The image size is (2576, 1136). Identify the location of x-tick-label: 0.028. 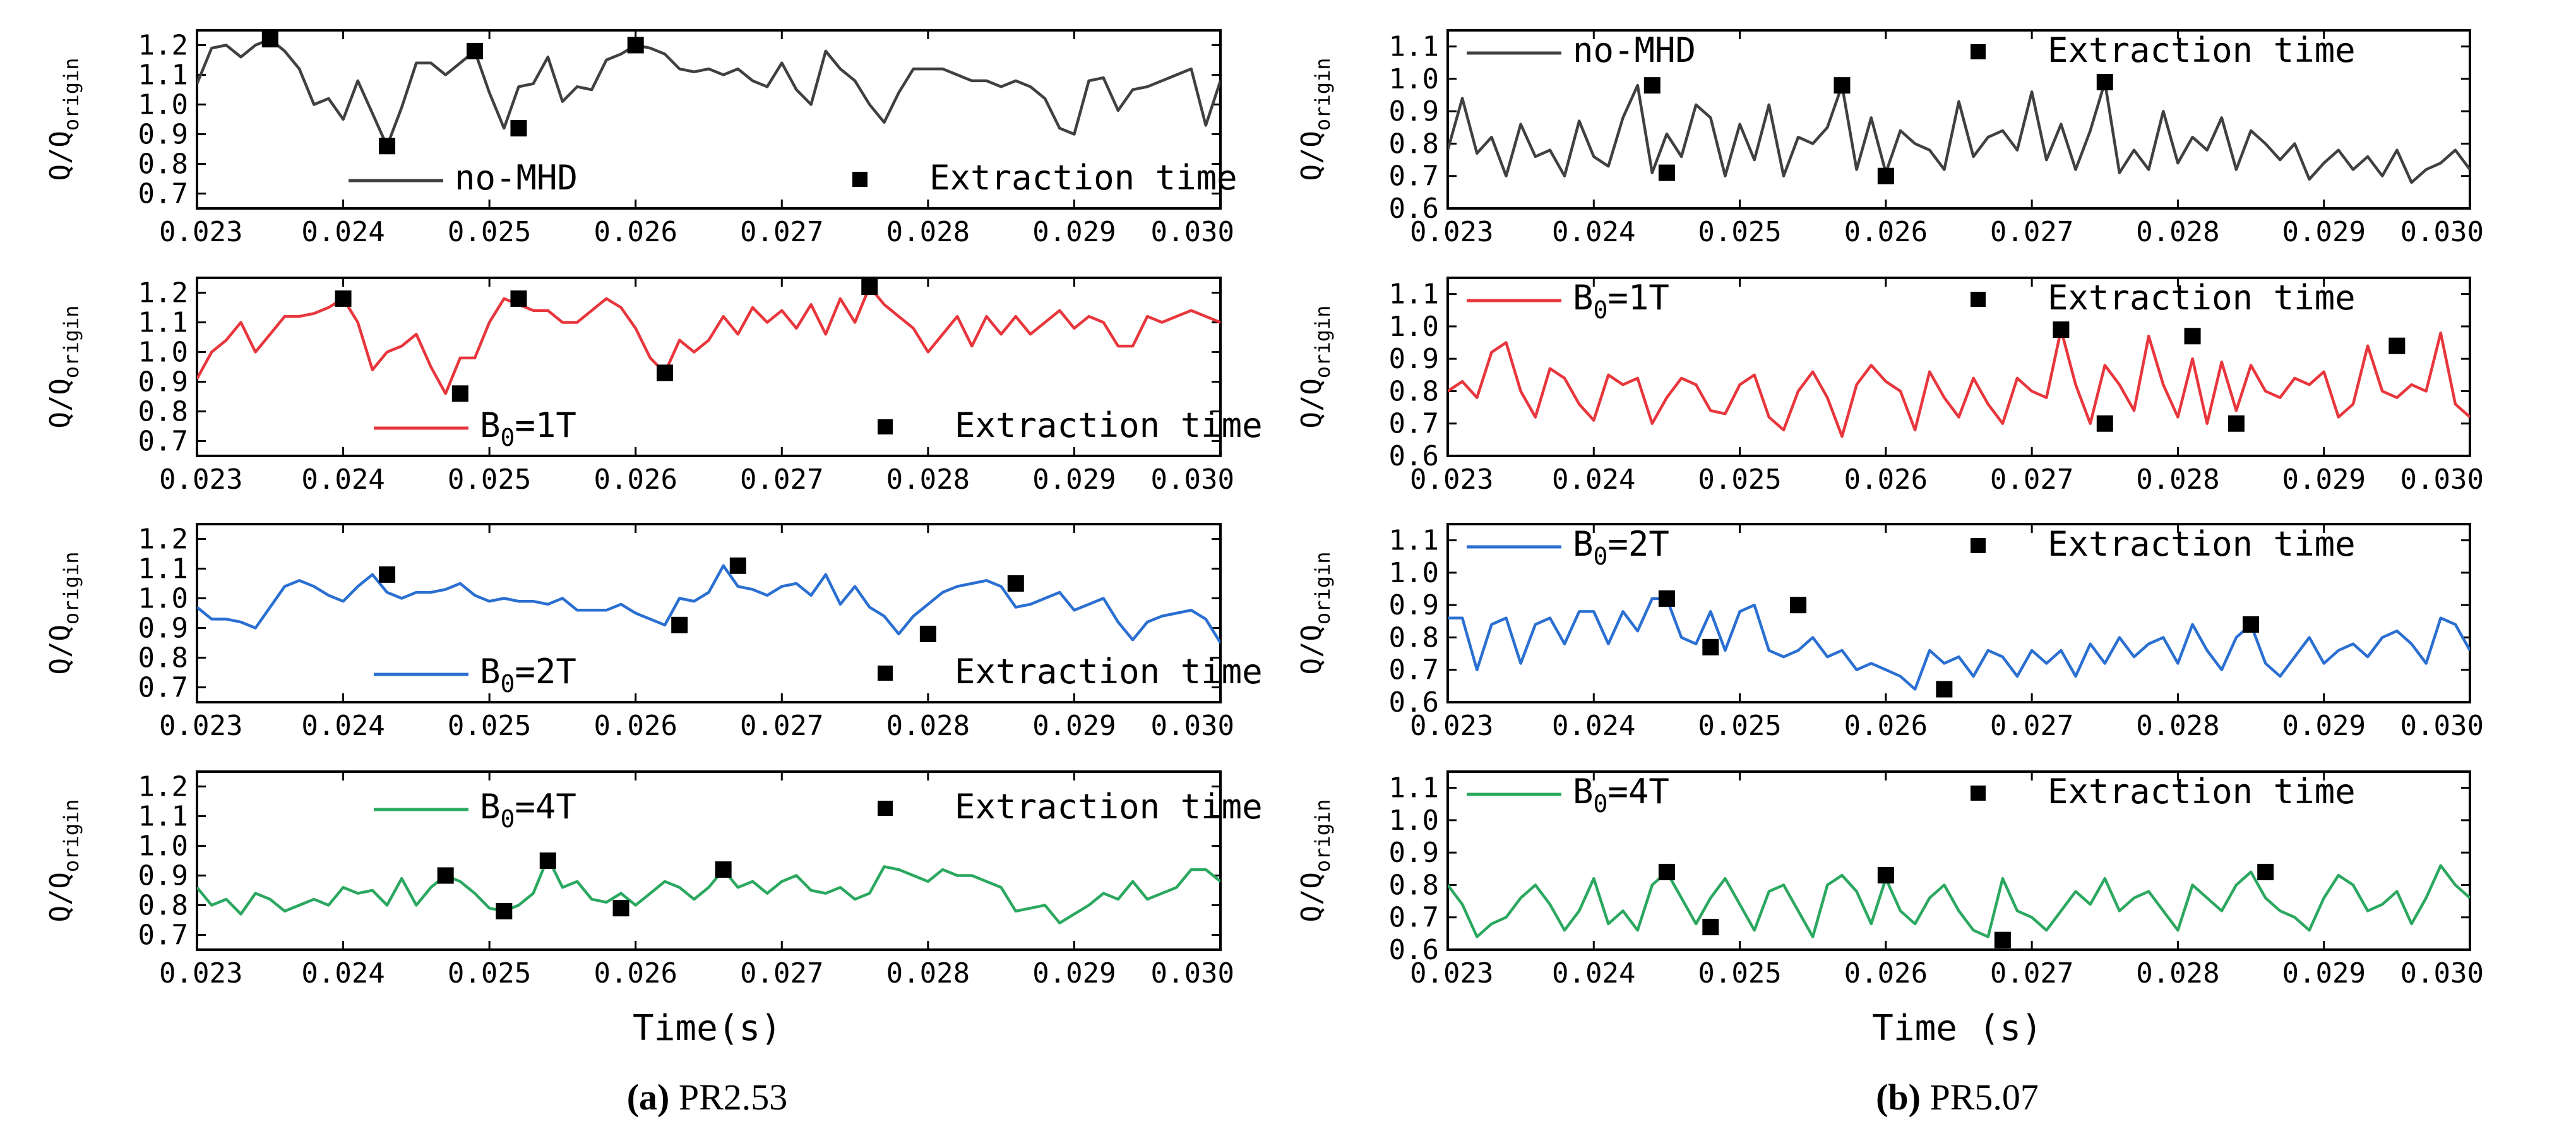
(928, 726).